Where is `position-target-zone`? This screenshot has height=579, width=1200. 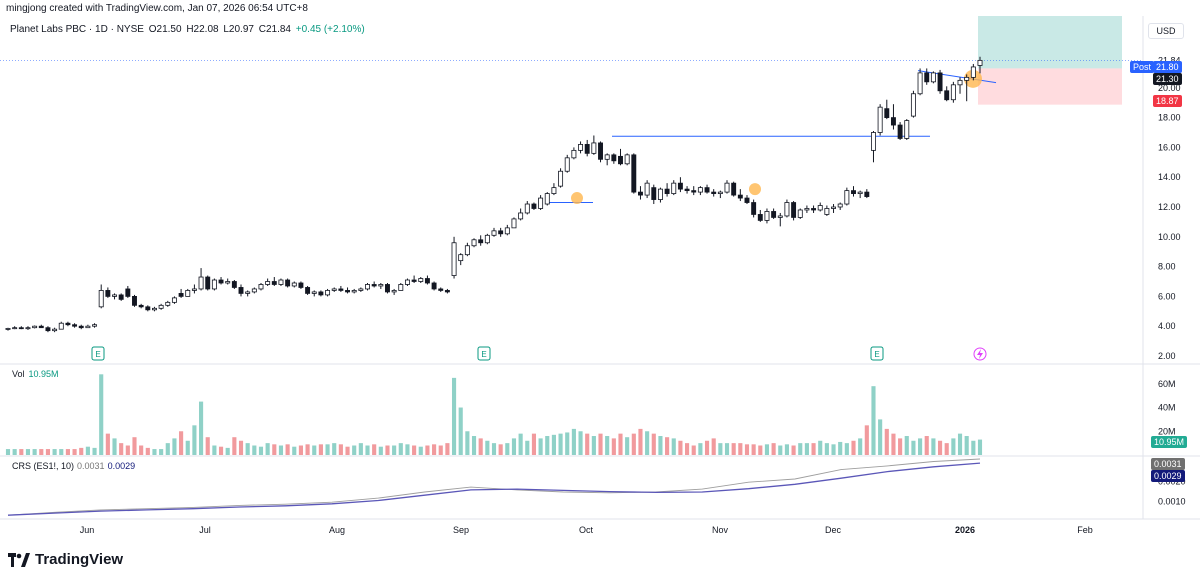
position-target-zone is located at coordinates (1050, 42).